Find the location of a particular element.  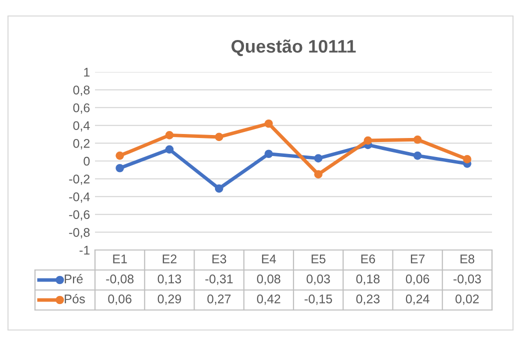

x-tick-label: E7 is located at coordinates (417, 259).